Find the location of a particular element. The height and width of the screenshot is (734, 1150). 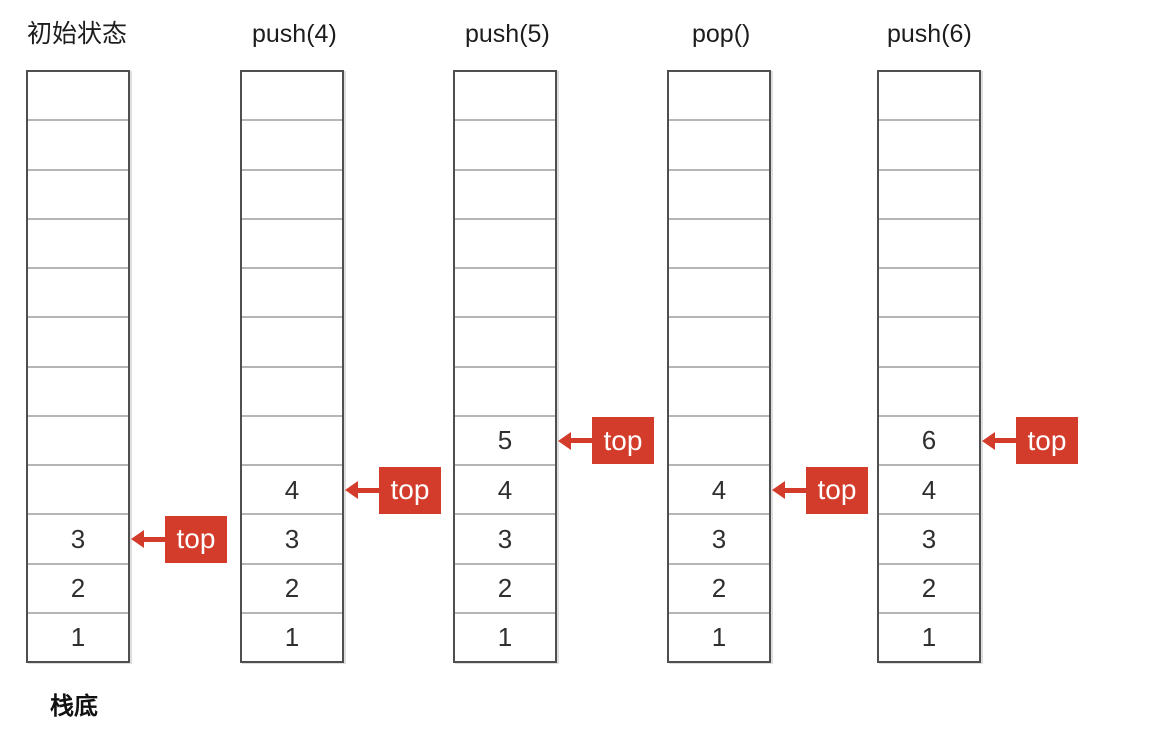

stack-column: 3 2 1 is located at coordinates (78, 366).